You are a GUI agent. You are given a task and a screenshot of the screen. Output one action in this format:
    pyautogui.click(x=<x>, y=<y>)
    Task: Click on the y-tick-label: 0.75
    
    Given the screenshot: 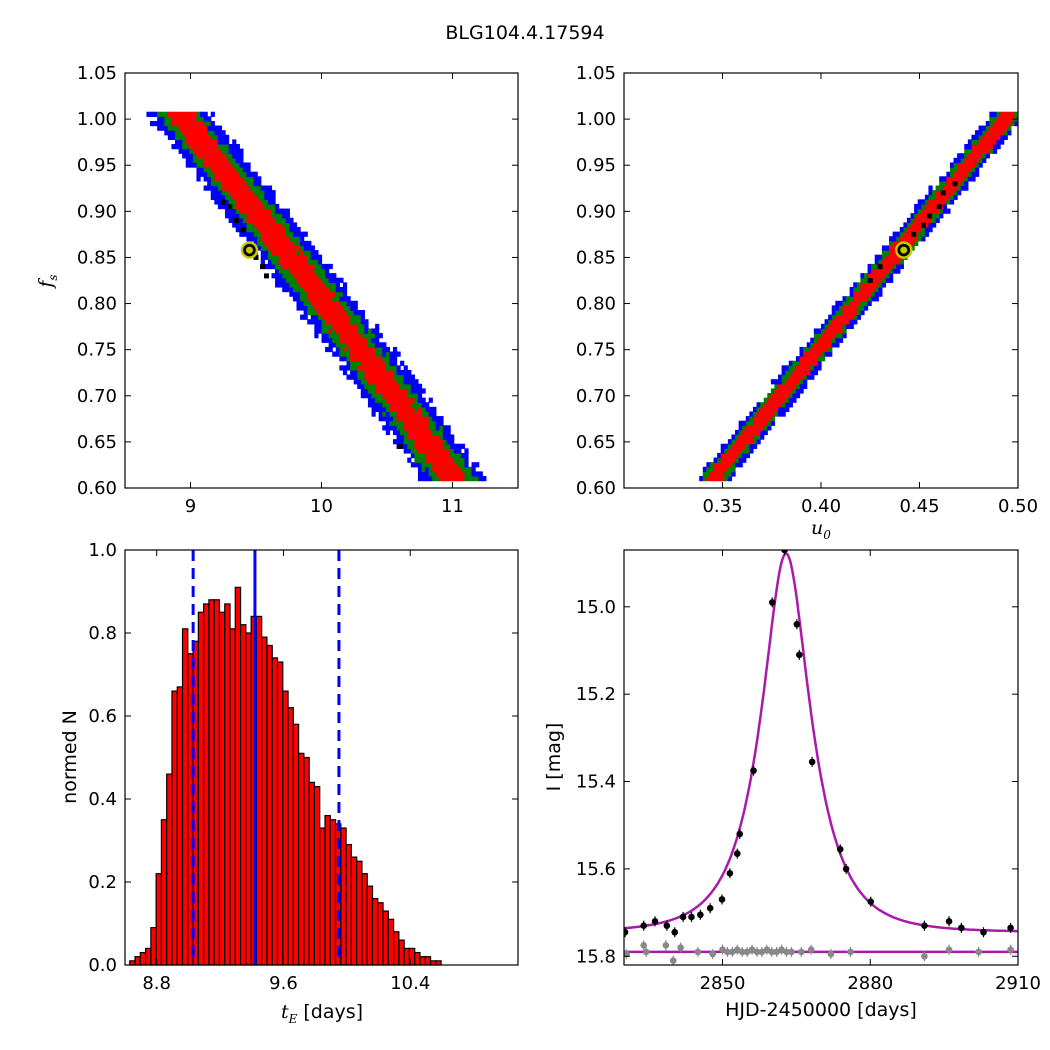 What is the action you would take?
    pyautogui.click(x=596, y=350)
    